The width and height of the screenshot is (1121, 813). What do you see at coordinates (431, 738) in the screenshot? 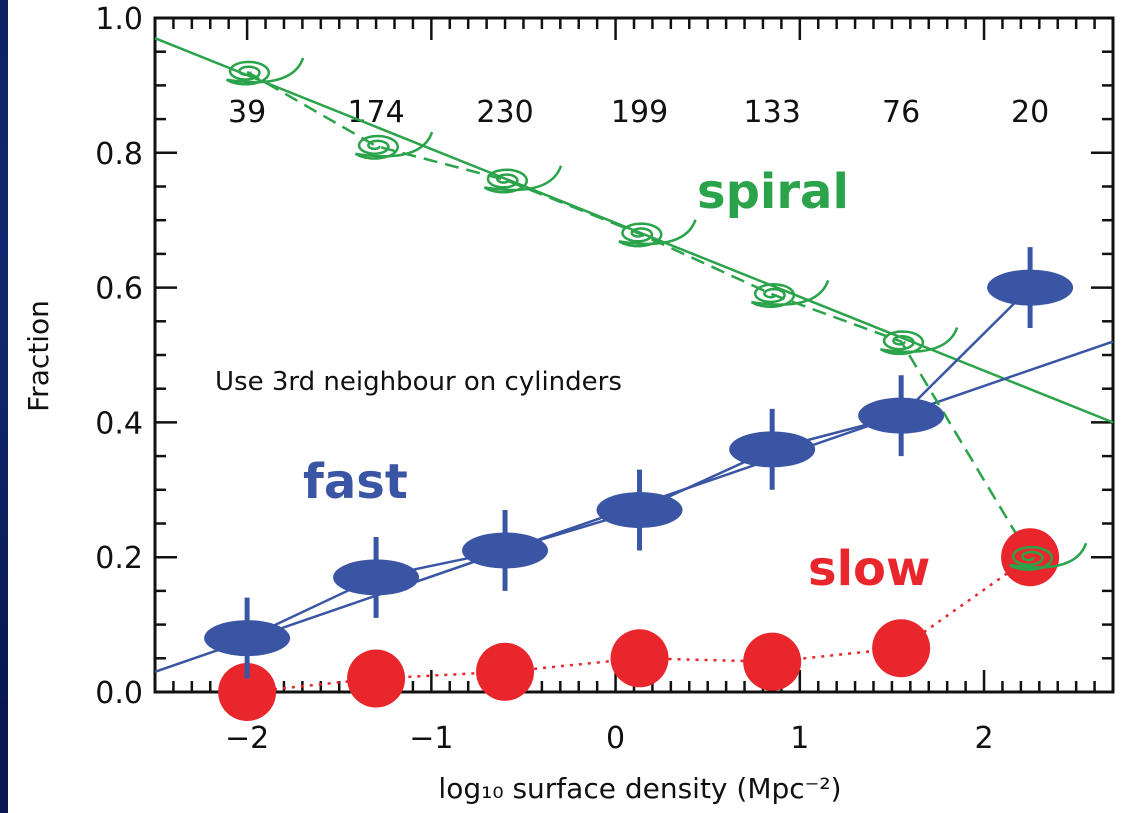
I see `x-tick-label: −1` at bounding box center [431, 738].